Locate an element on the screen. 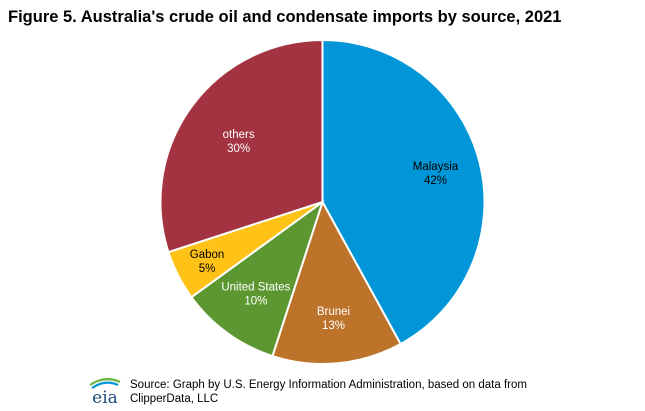 This screenshot has height=411, width=645. slice-name: others is located at coordinates (239, 135).